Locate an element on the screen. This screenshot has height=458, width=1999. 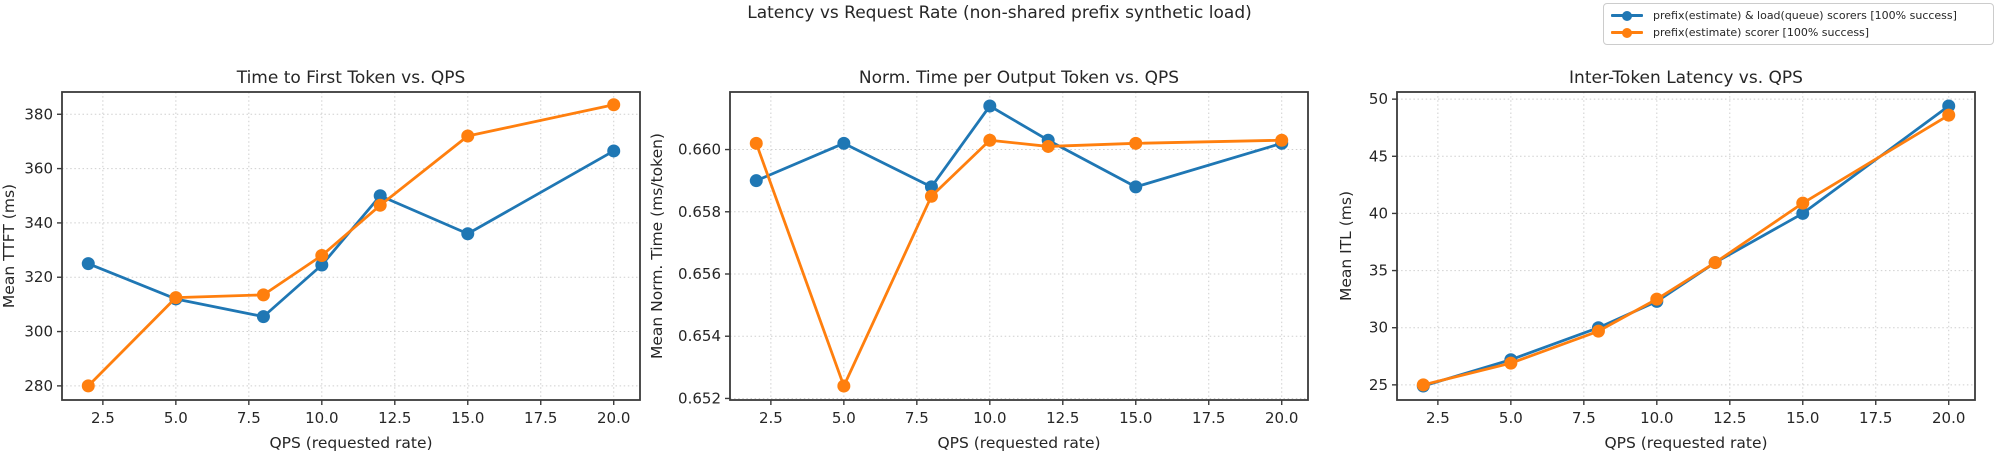
y-axis-label: Mean ITL (ms) is located at coordinates (1346, 246).